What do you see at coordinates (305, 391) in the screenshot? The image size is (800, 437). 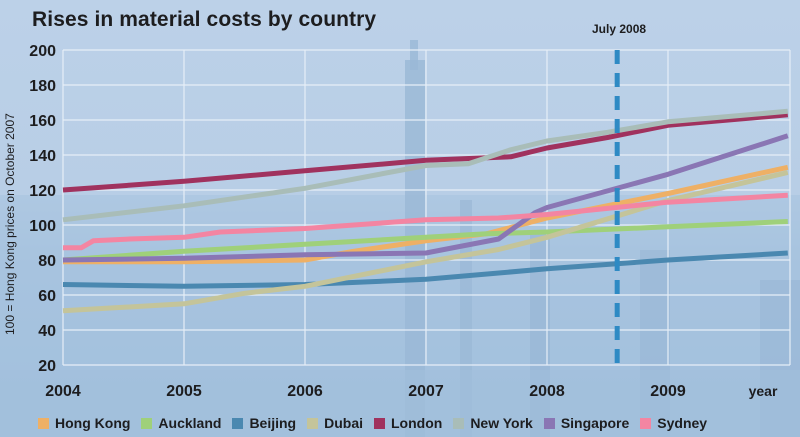 I see `x-tick-label: 2006` at bounding box center [305, 391].